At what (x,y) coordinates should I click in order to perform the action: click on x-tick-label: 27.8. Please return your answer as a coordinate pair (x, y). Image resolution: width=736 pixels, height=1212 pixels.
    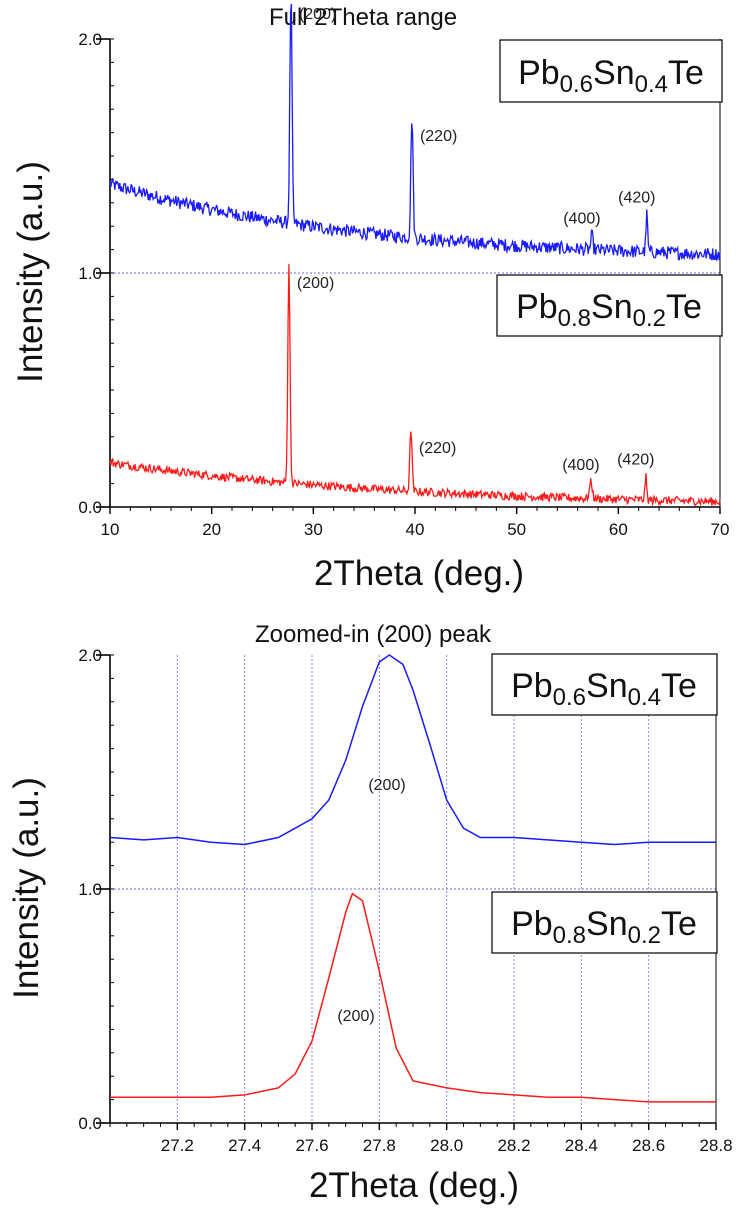
    Looking at the image, I should click on (379, 1145).